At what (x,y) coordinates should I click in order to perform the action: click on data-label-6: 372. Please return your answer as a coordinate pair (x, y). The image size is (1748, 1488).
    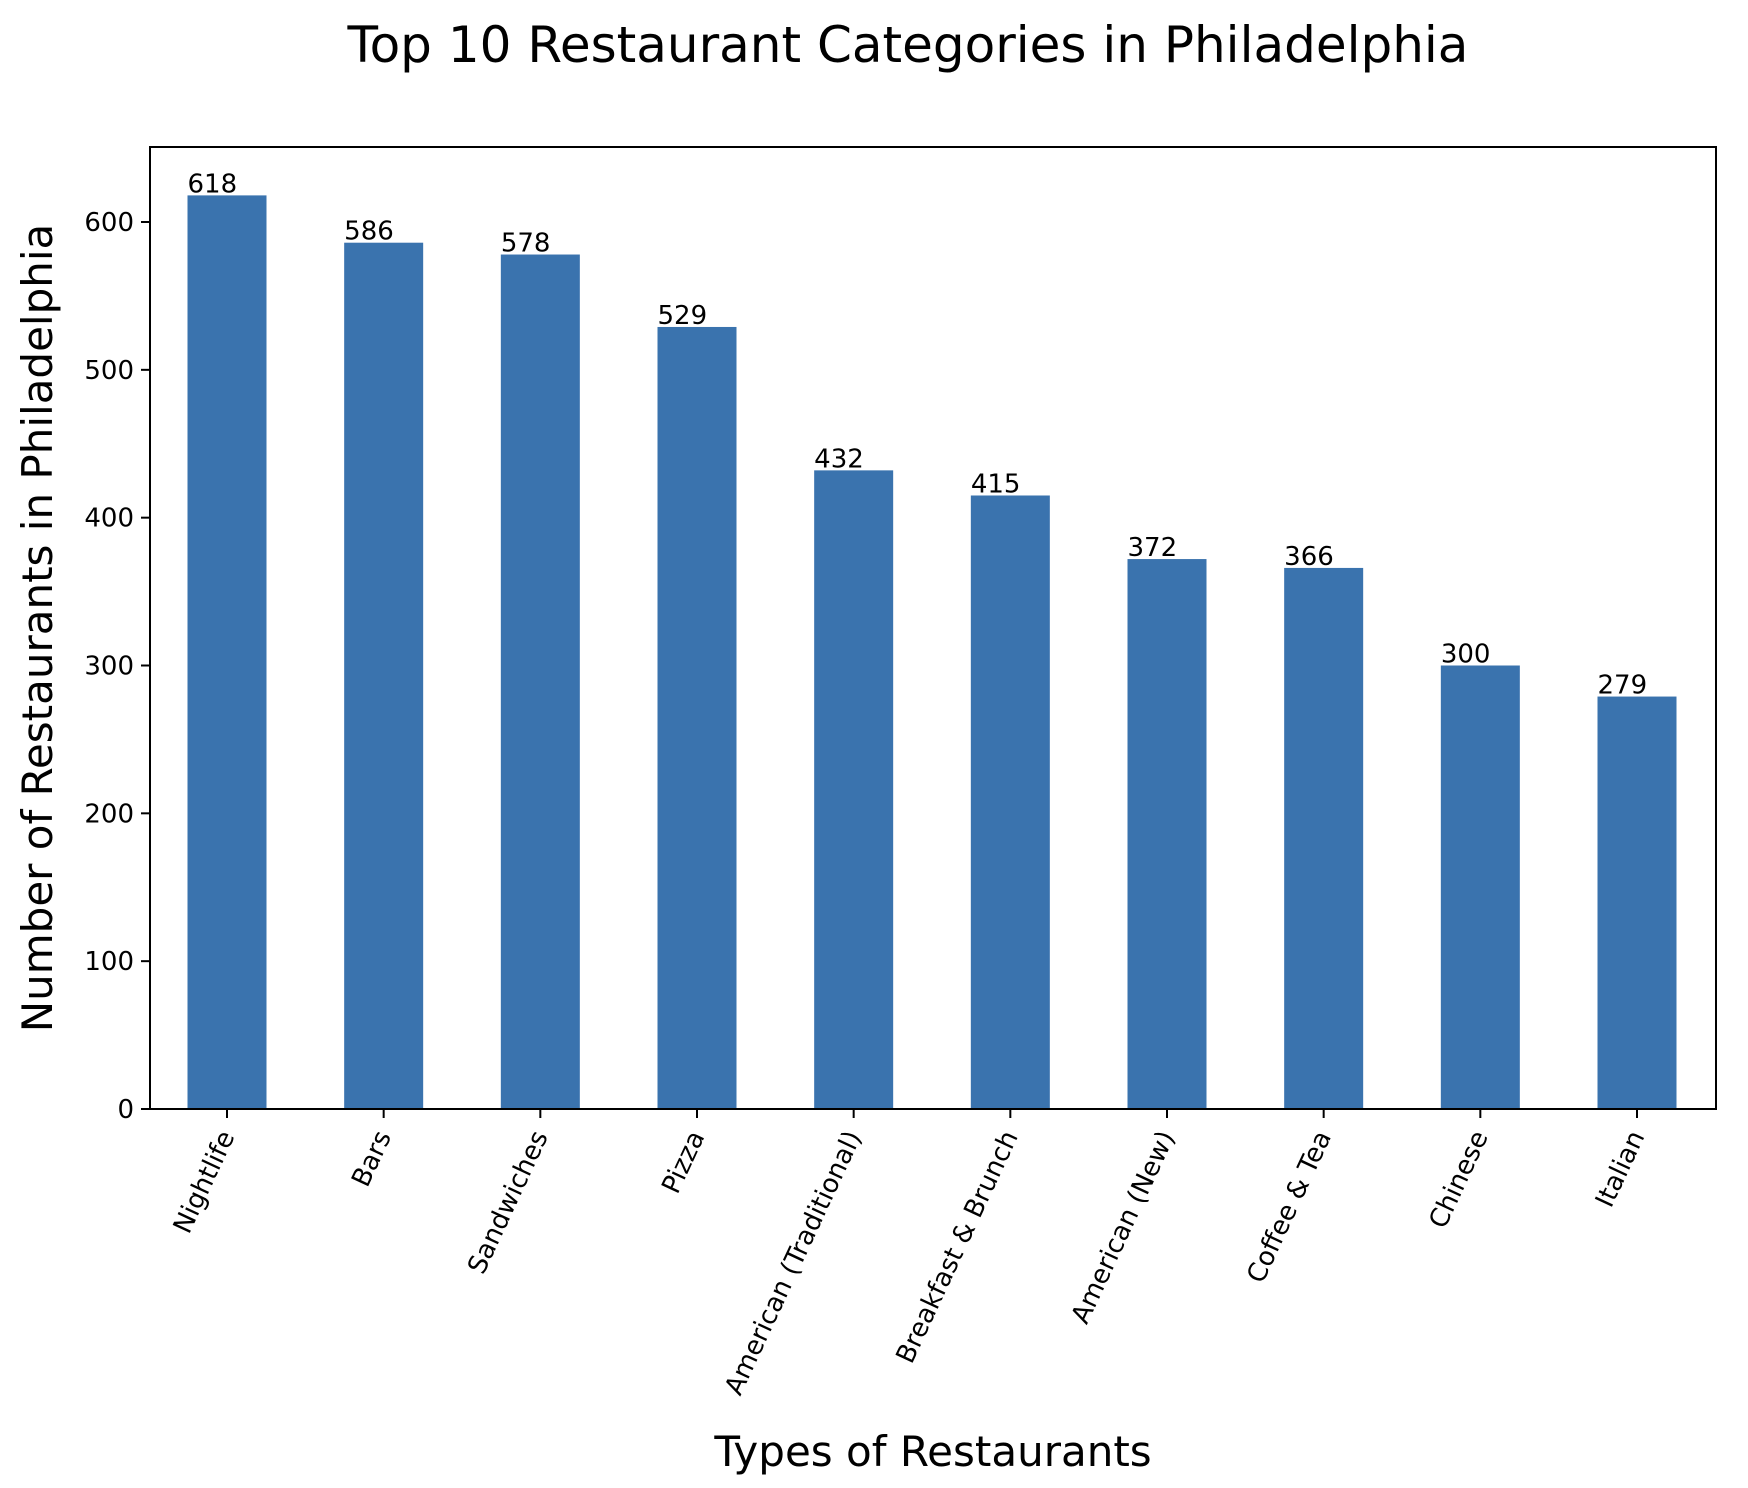
    Looking at the image, I should click on (1153, 548).